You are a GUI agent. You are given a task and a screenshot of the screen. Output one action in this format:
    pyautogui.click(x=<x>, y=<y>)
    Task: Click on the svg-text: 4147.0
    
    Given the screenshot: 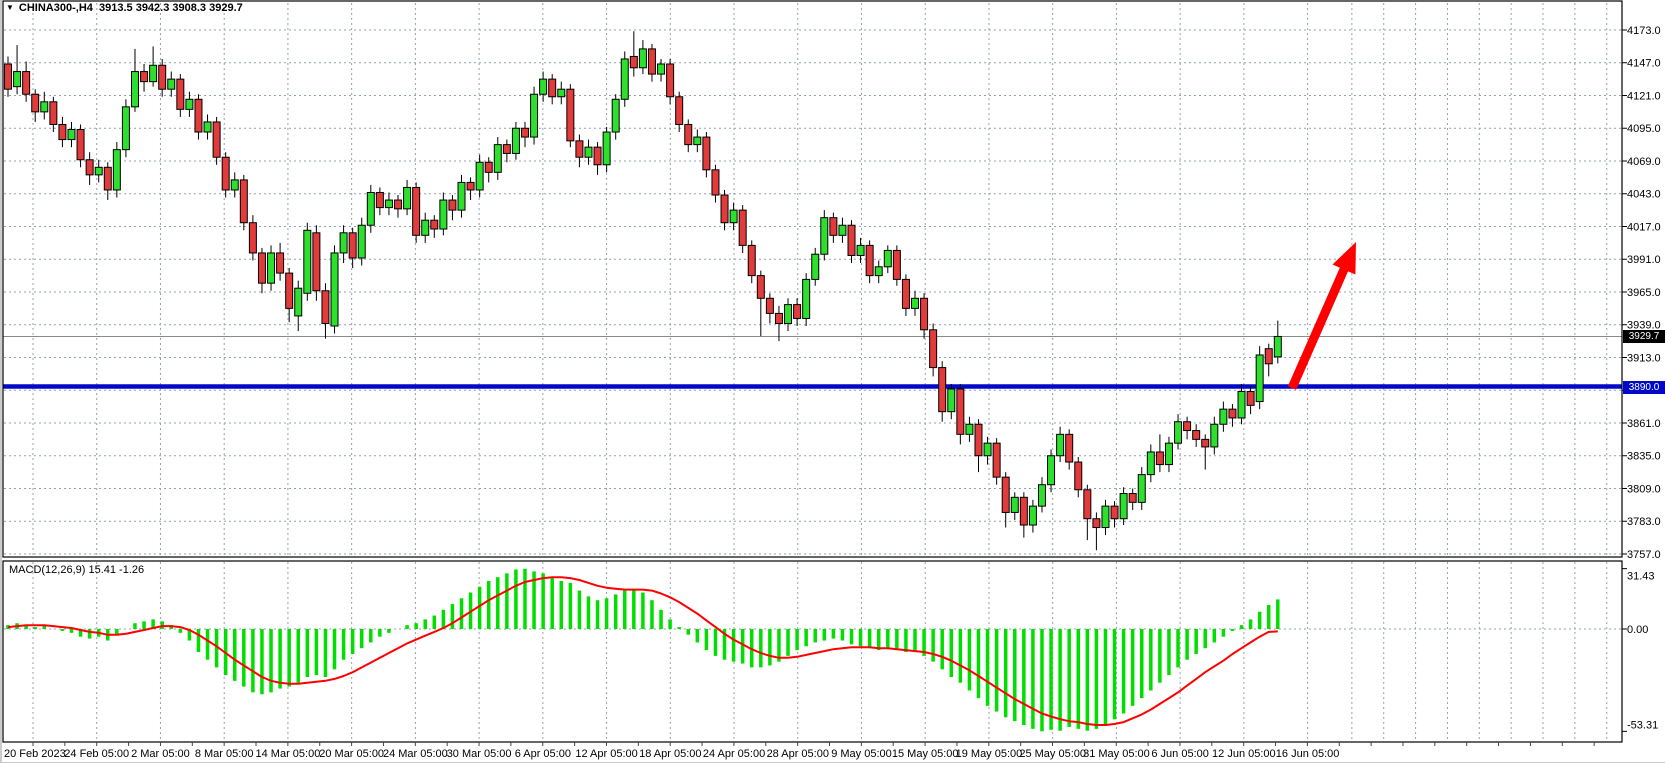 What is the action you would take?
    pyautogui.click(x=1644, y=64)
    